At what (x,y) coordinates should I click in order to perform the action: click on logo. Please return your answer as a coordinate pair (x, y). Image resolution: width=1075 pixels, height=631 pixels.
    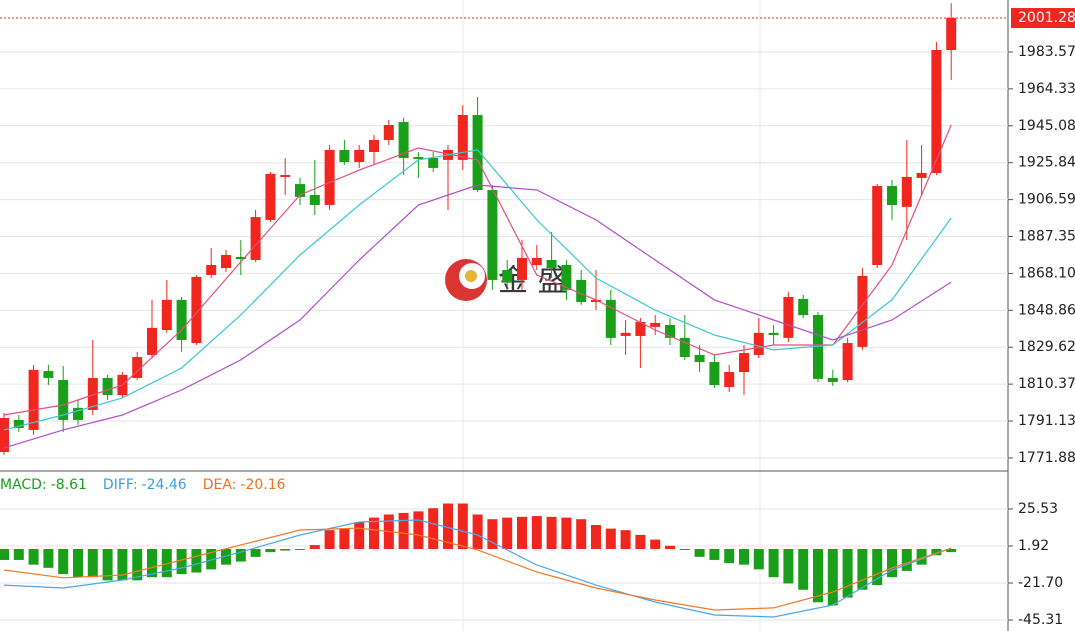
    Looking at the image, I should click on (471, 276).